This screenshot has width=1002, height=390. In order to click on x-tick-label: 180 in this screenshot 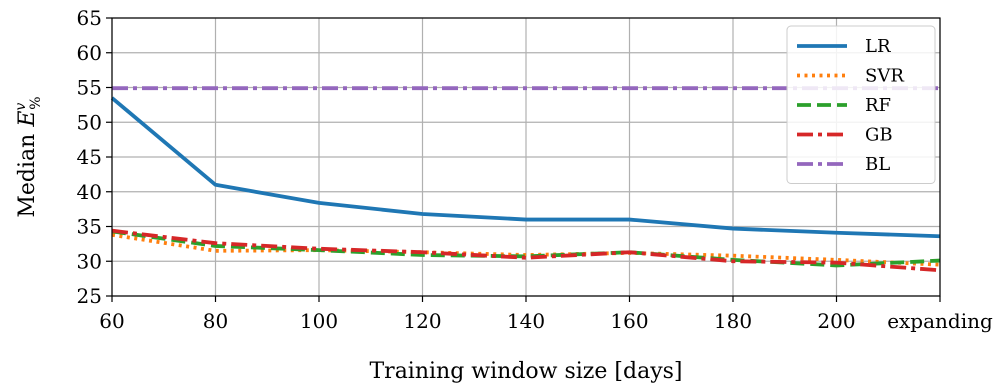, I will do `click(733, 321)`.